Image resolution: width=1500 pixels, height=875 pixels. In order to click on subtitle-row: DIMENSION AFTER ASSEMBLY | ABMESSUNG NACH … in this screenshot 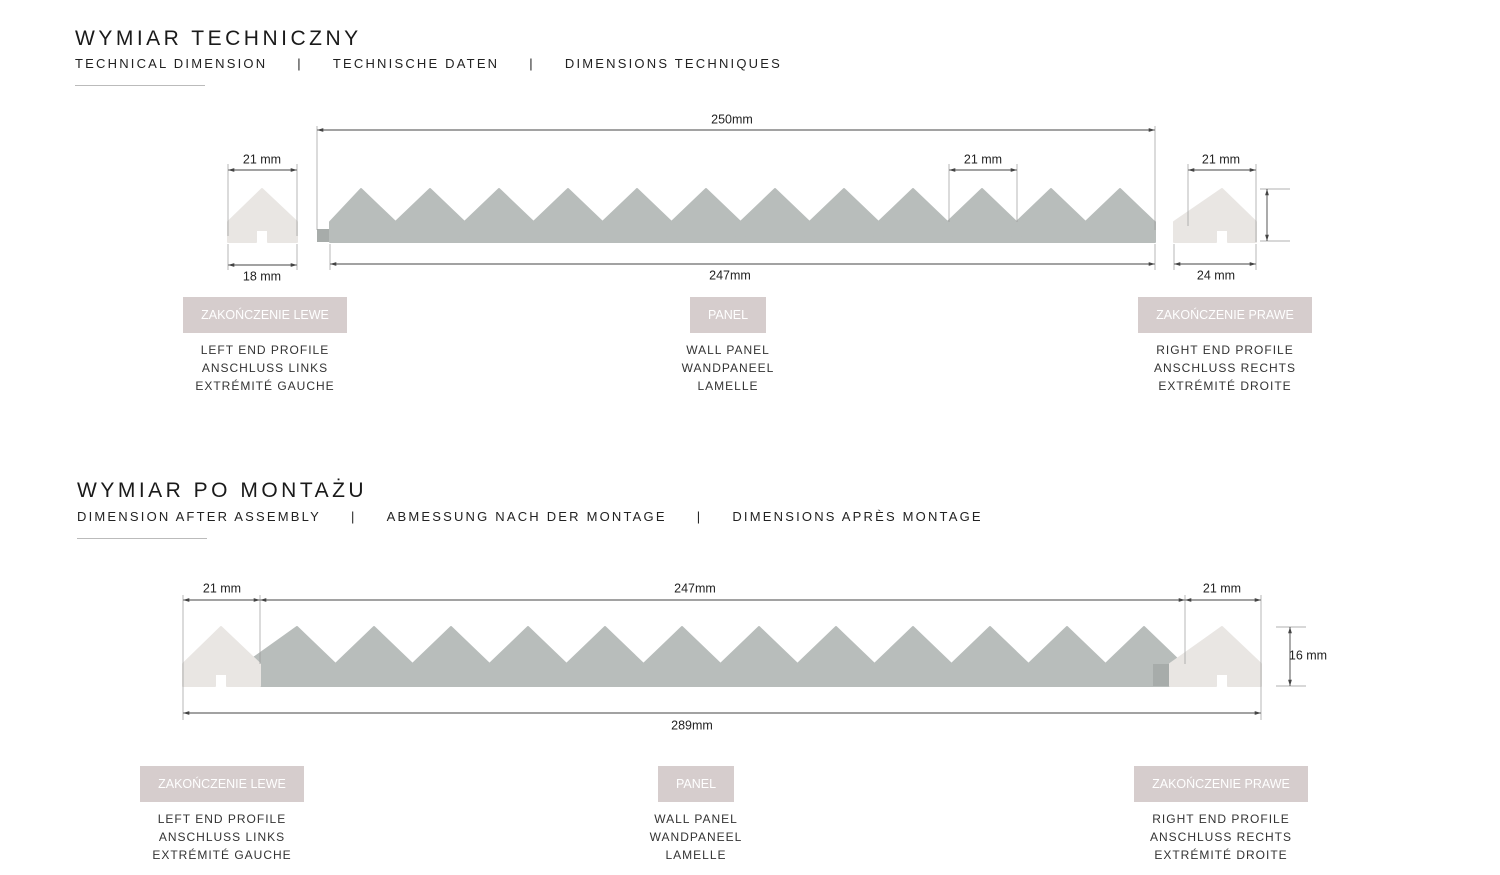, I will do `click(530, 516)`.